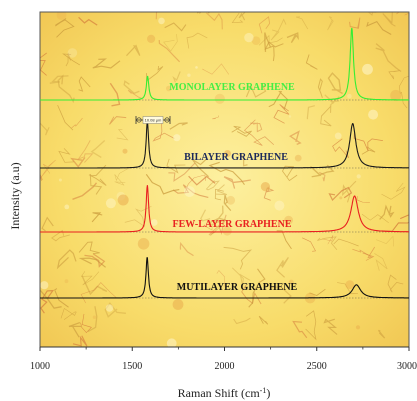 This screenshot has width=417, height=401. Describe the element at coordinates (232, 224) in the screenshot. I see `series-label-3: FEW-LAYER GRAPHENE` at that location.